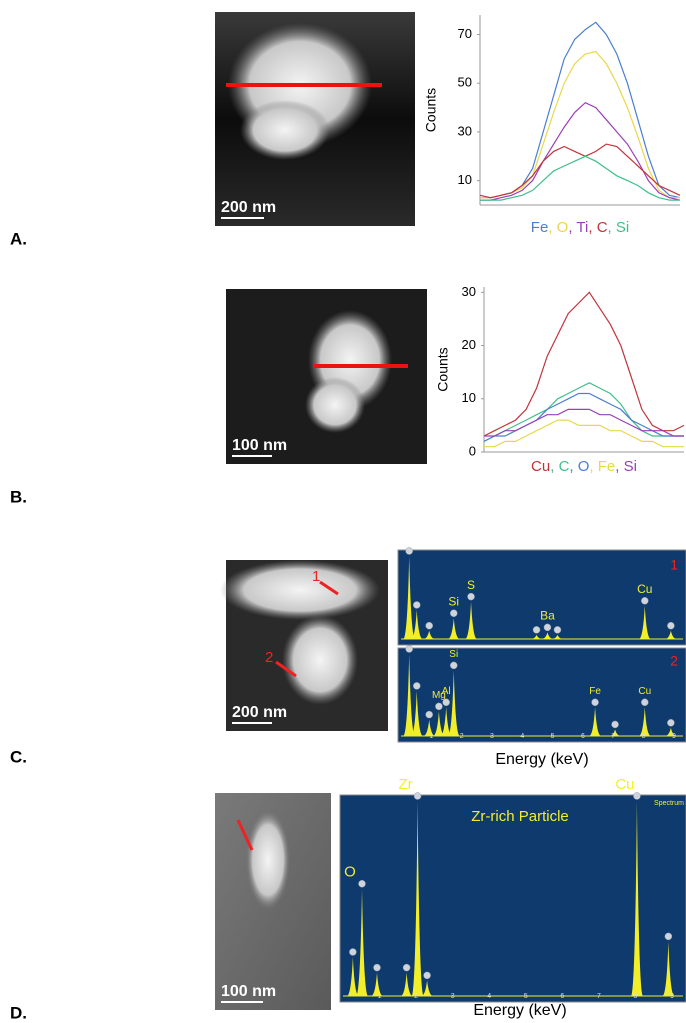  Describe the element at coordinates (553, 736) in the screenshot. I see `x-tick-label: 5` at that location.